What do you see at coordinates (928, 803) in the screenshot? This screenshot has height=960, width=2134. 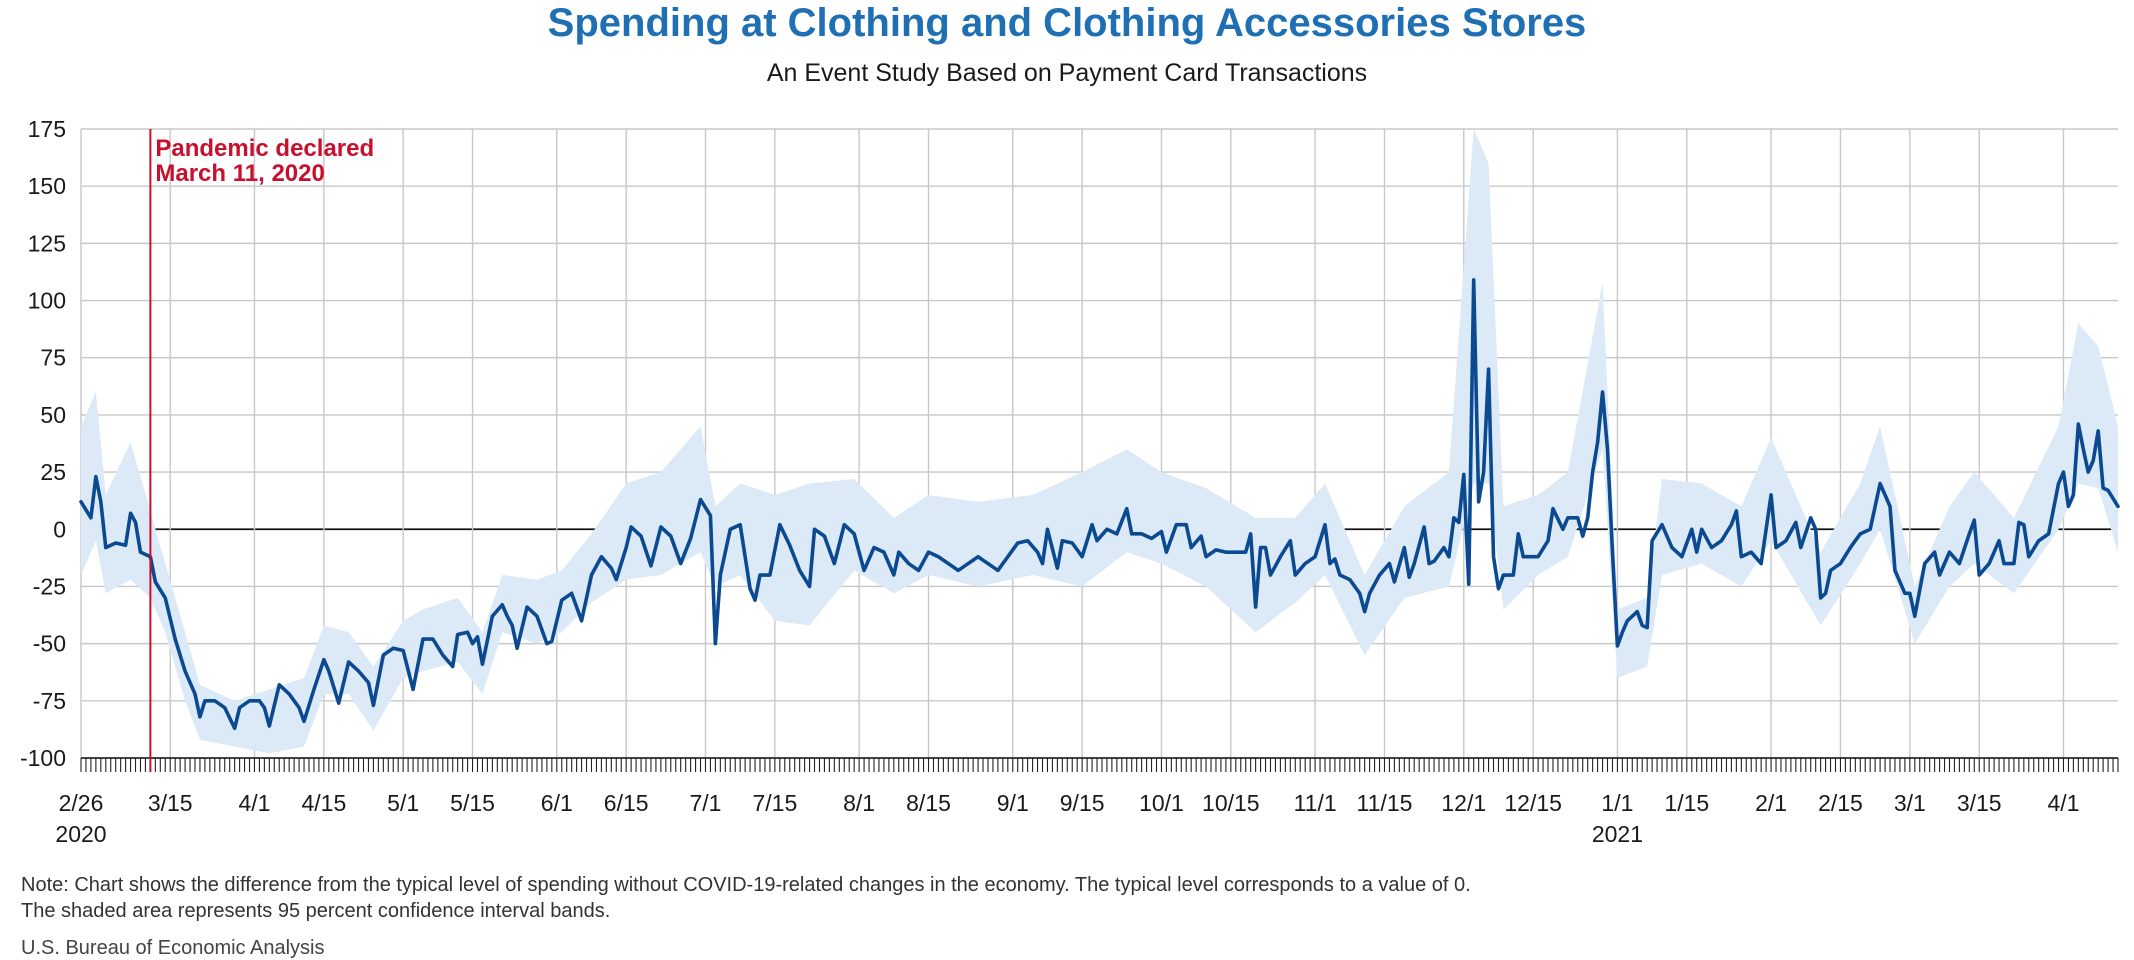 I see `x-tick-label: 8/15` at bounding box center [928, 803].